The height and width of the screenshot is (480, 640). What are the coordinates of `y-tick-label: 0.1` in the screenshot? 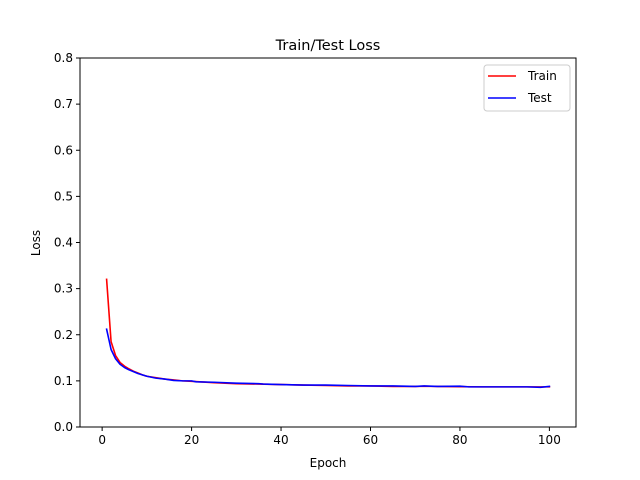 It's located at (63, 381).